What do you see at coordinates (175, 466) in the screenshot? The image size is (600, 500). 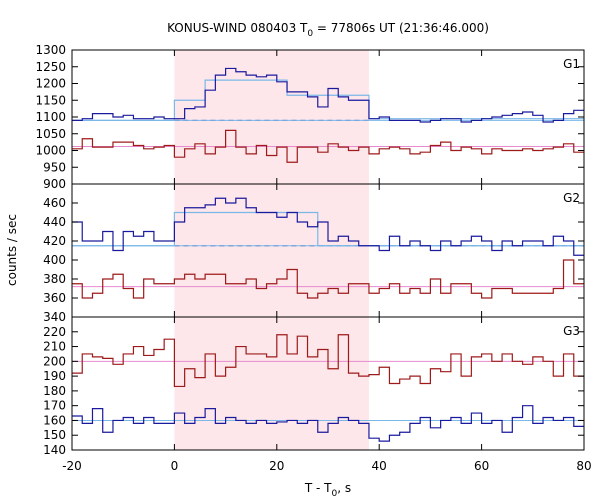 I see `x-tick-label: 0` at bounding box center [175, 466].